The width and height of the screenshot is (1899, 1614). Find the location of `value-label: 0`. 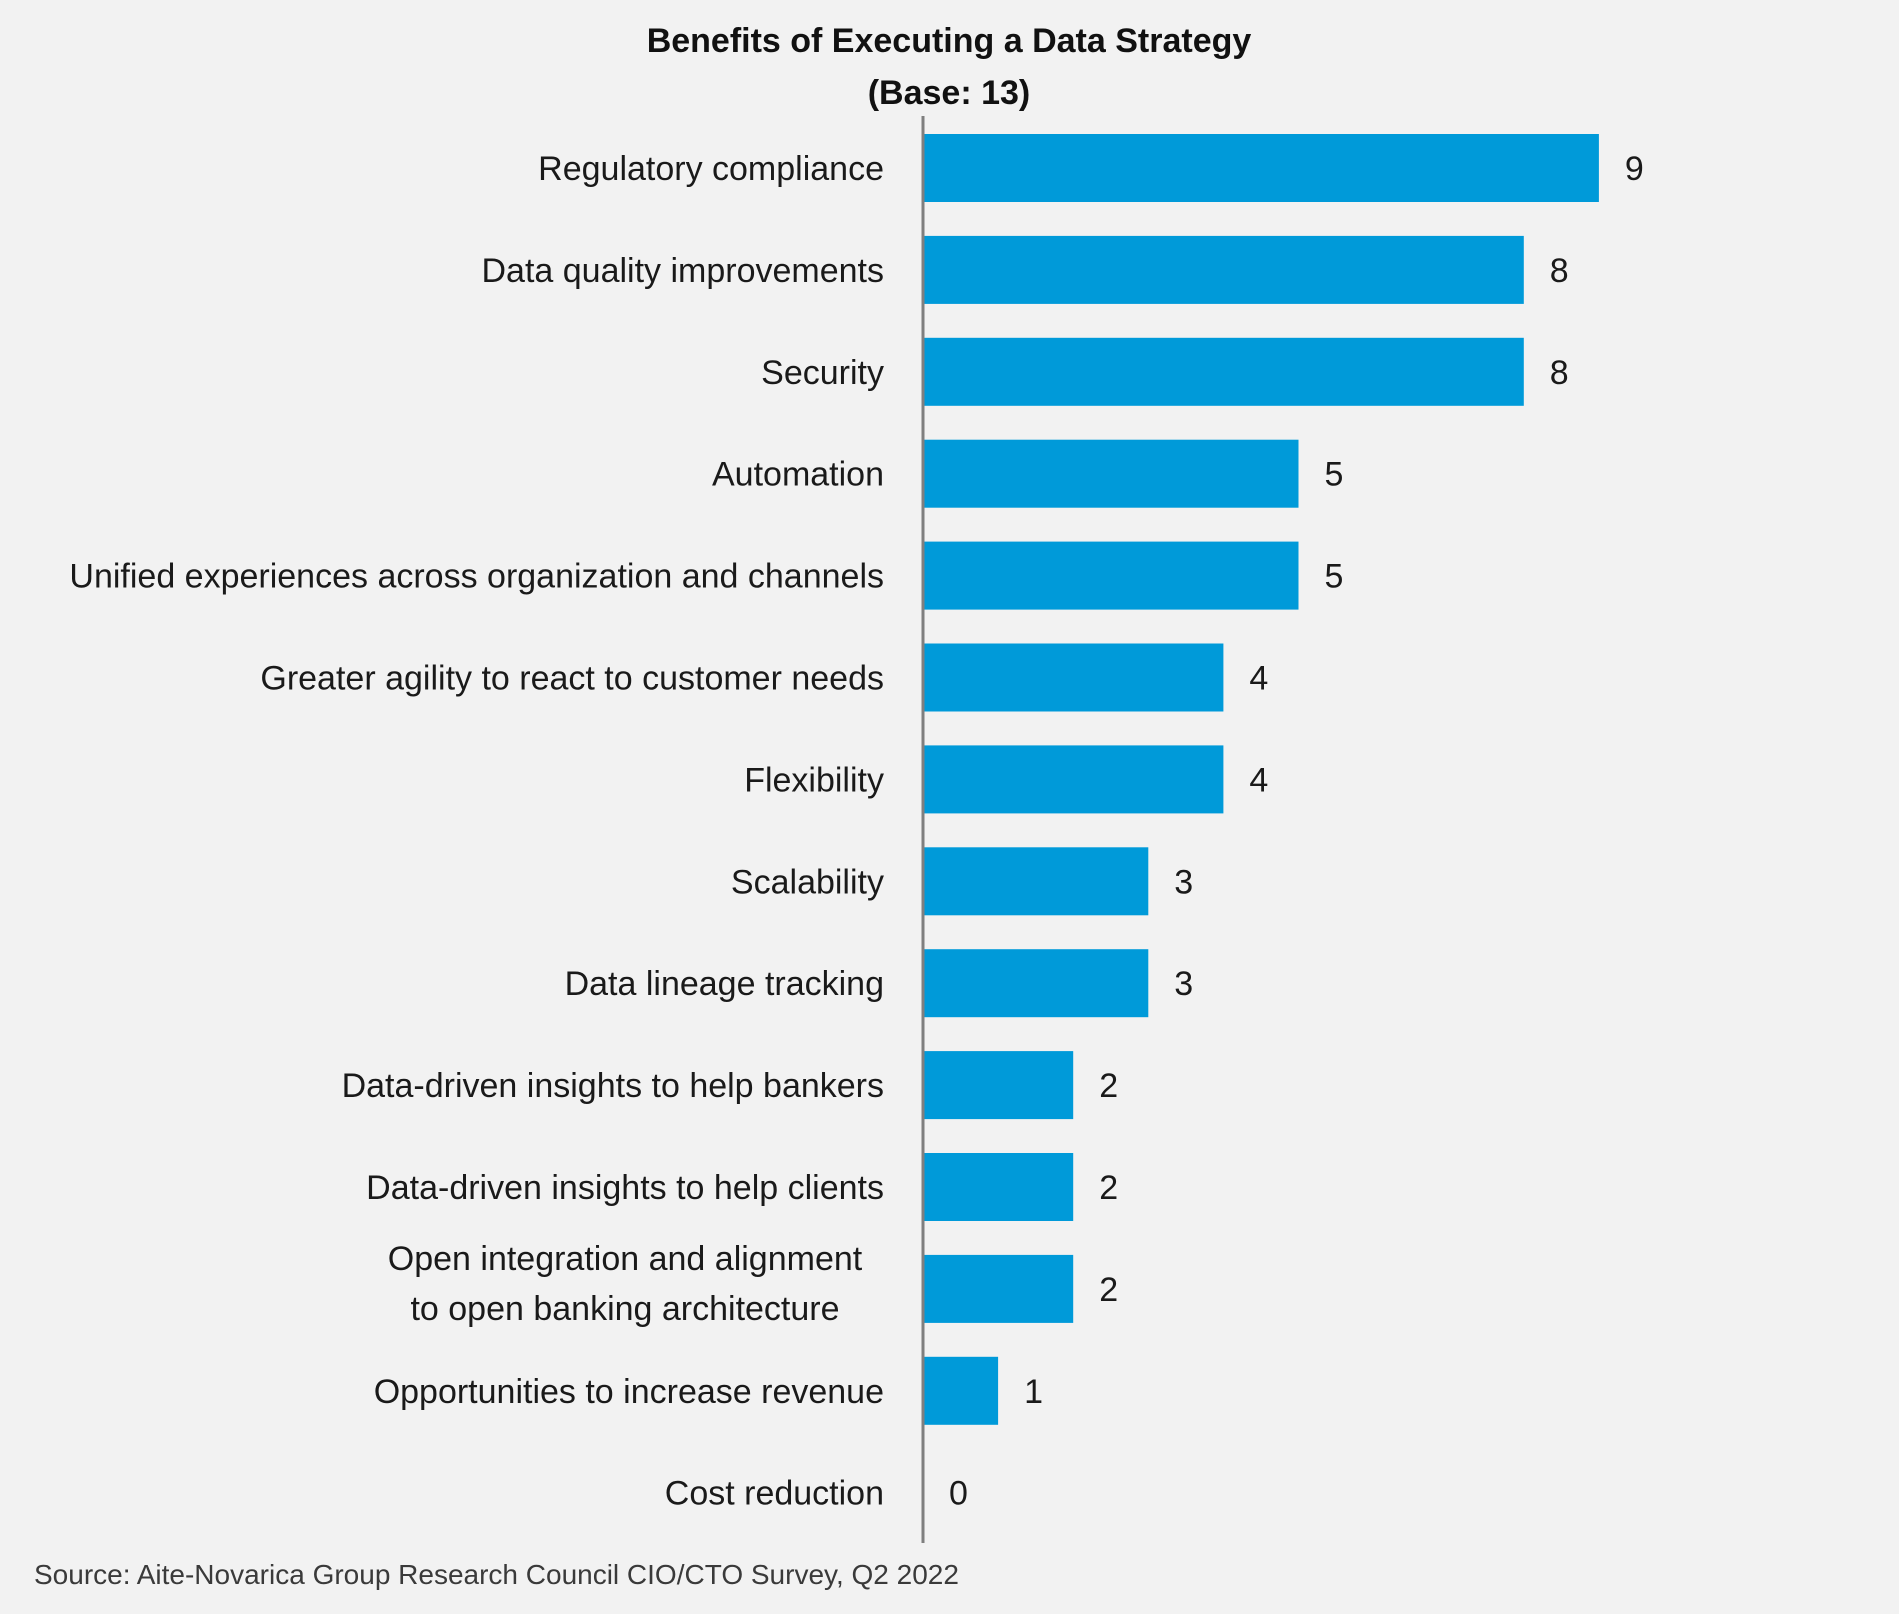

value-label: 0 is located at coordinates (958, 1494).